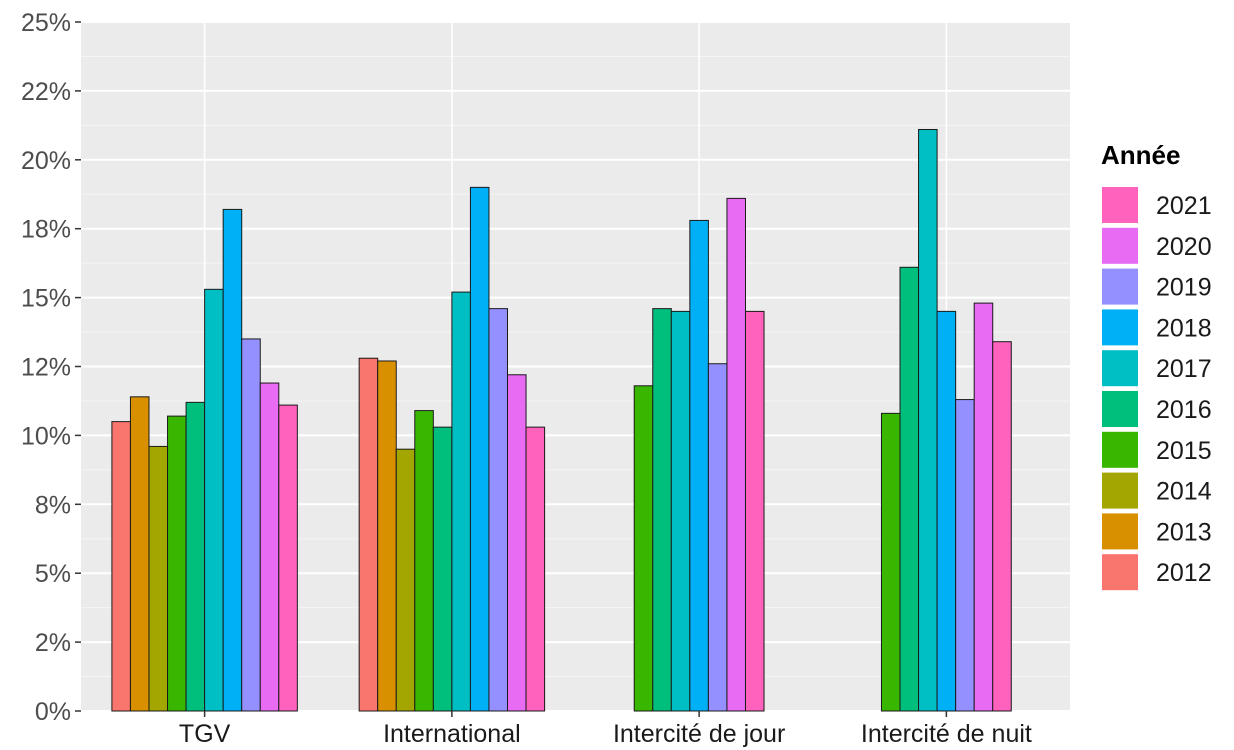 The height and width of the screenshot is (750, 1234). Describe the element at coordinates (1120, 368) in the screenshot. I see `legend-key-2017` at that location.